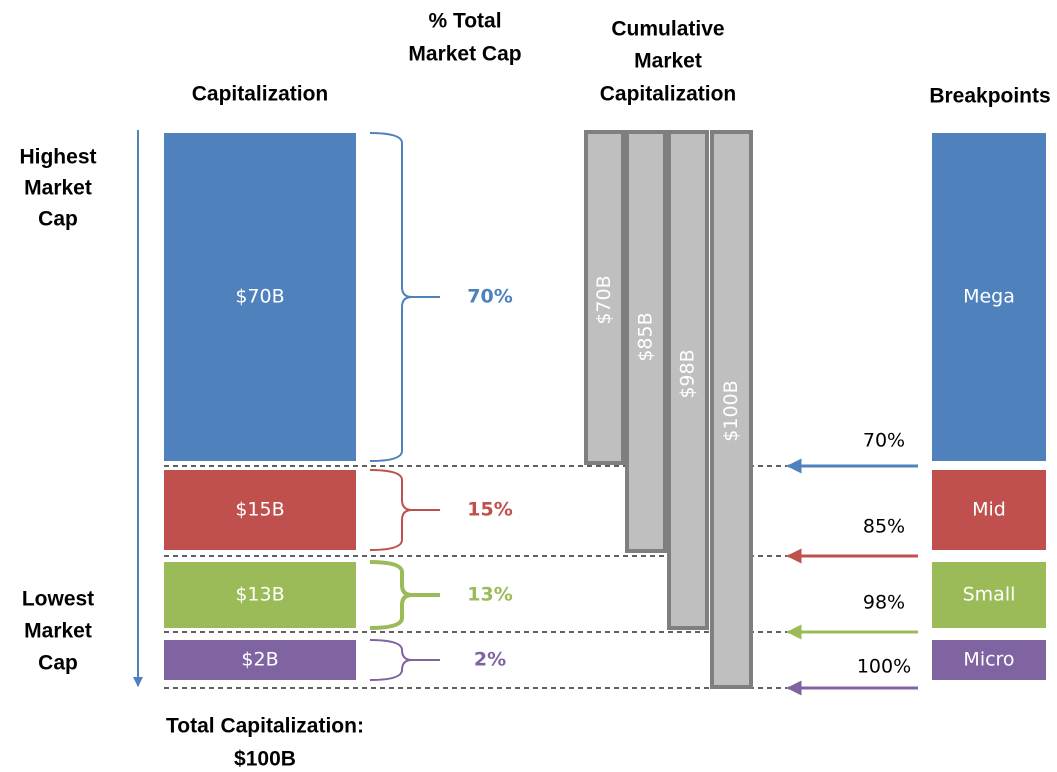  Describe the element at coordinates (489, 595) in the screenshot. I see `percent-label: 13%` at that location.